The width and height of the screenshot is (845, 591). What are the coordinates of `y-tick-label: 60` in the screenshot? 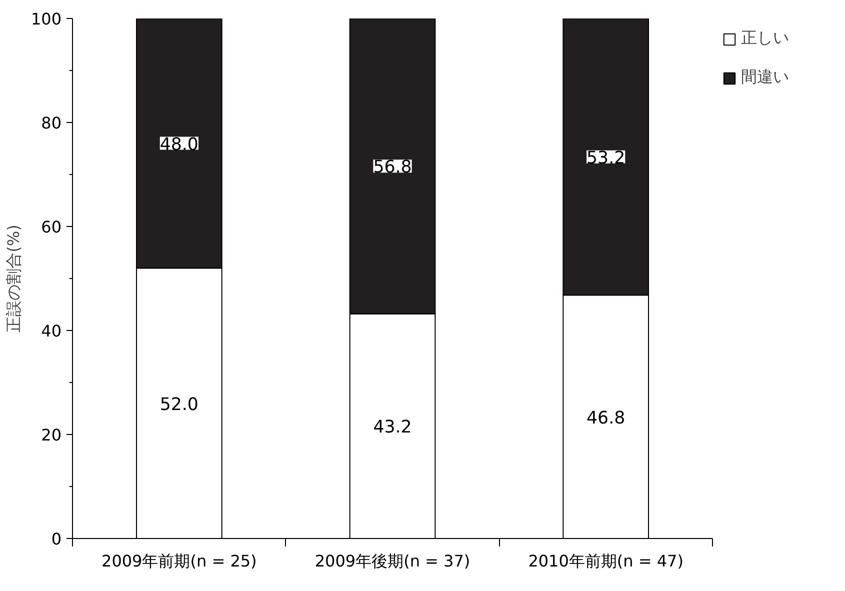 It's located at (51, 227).